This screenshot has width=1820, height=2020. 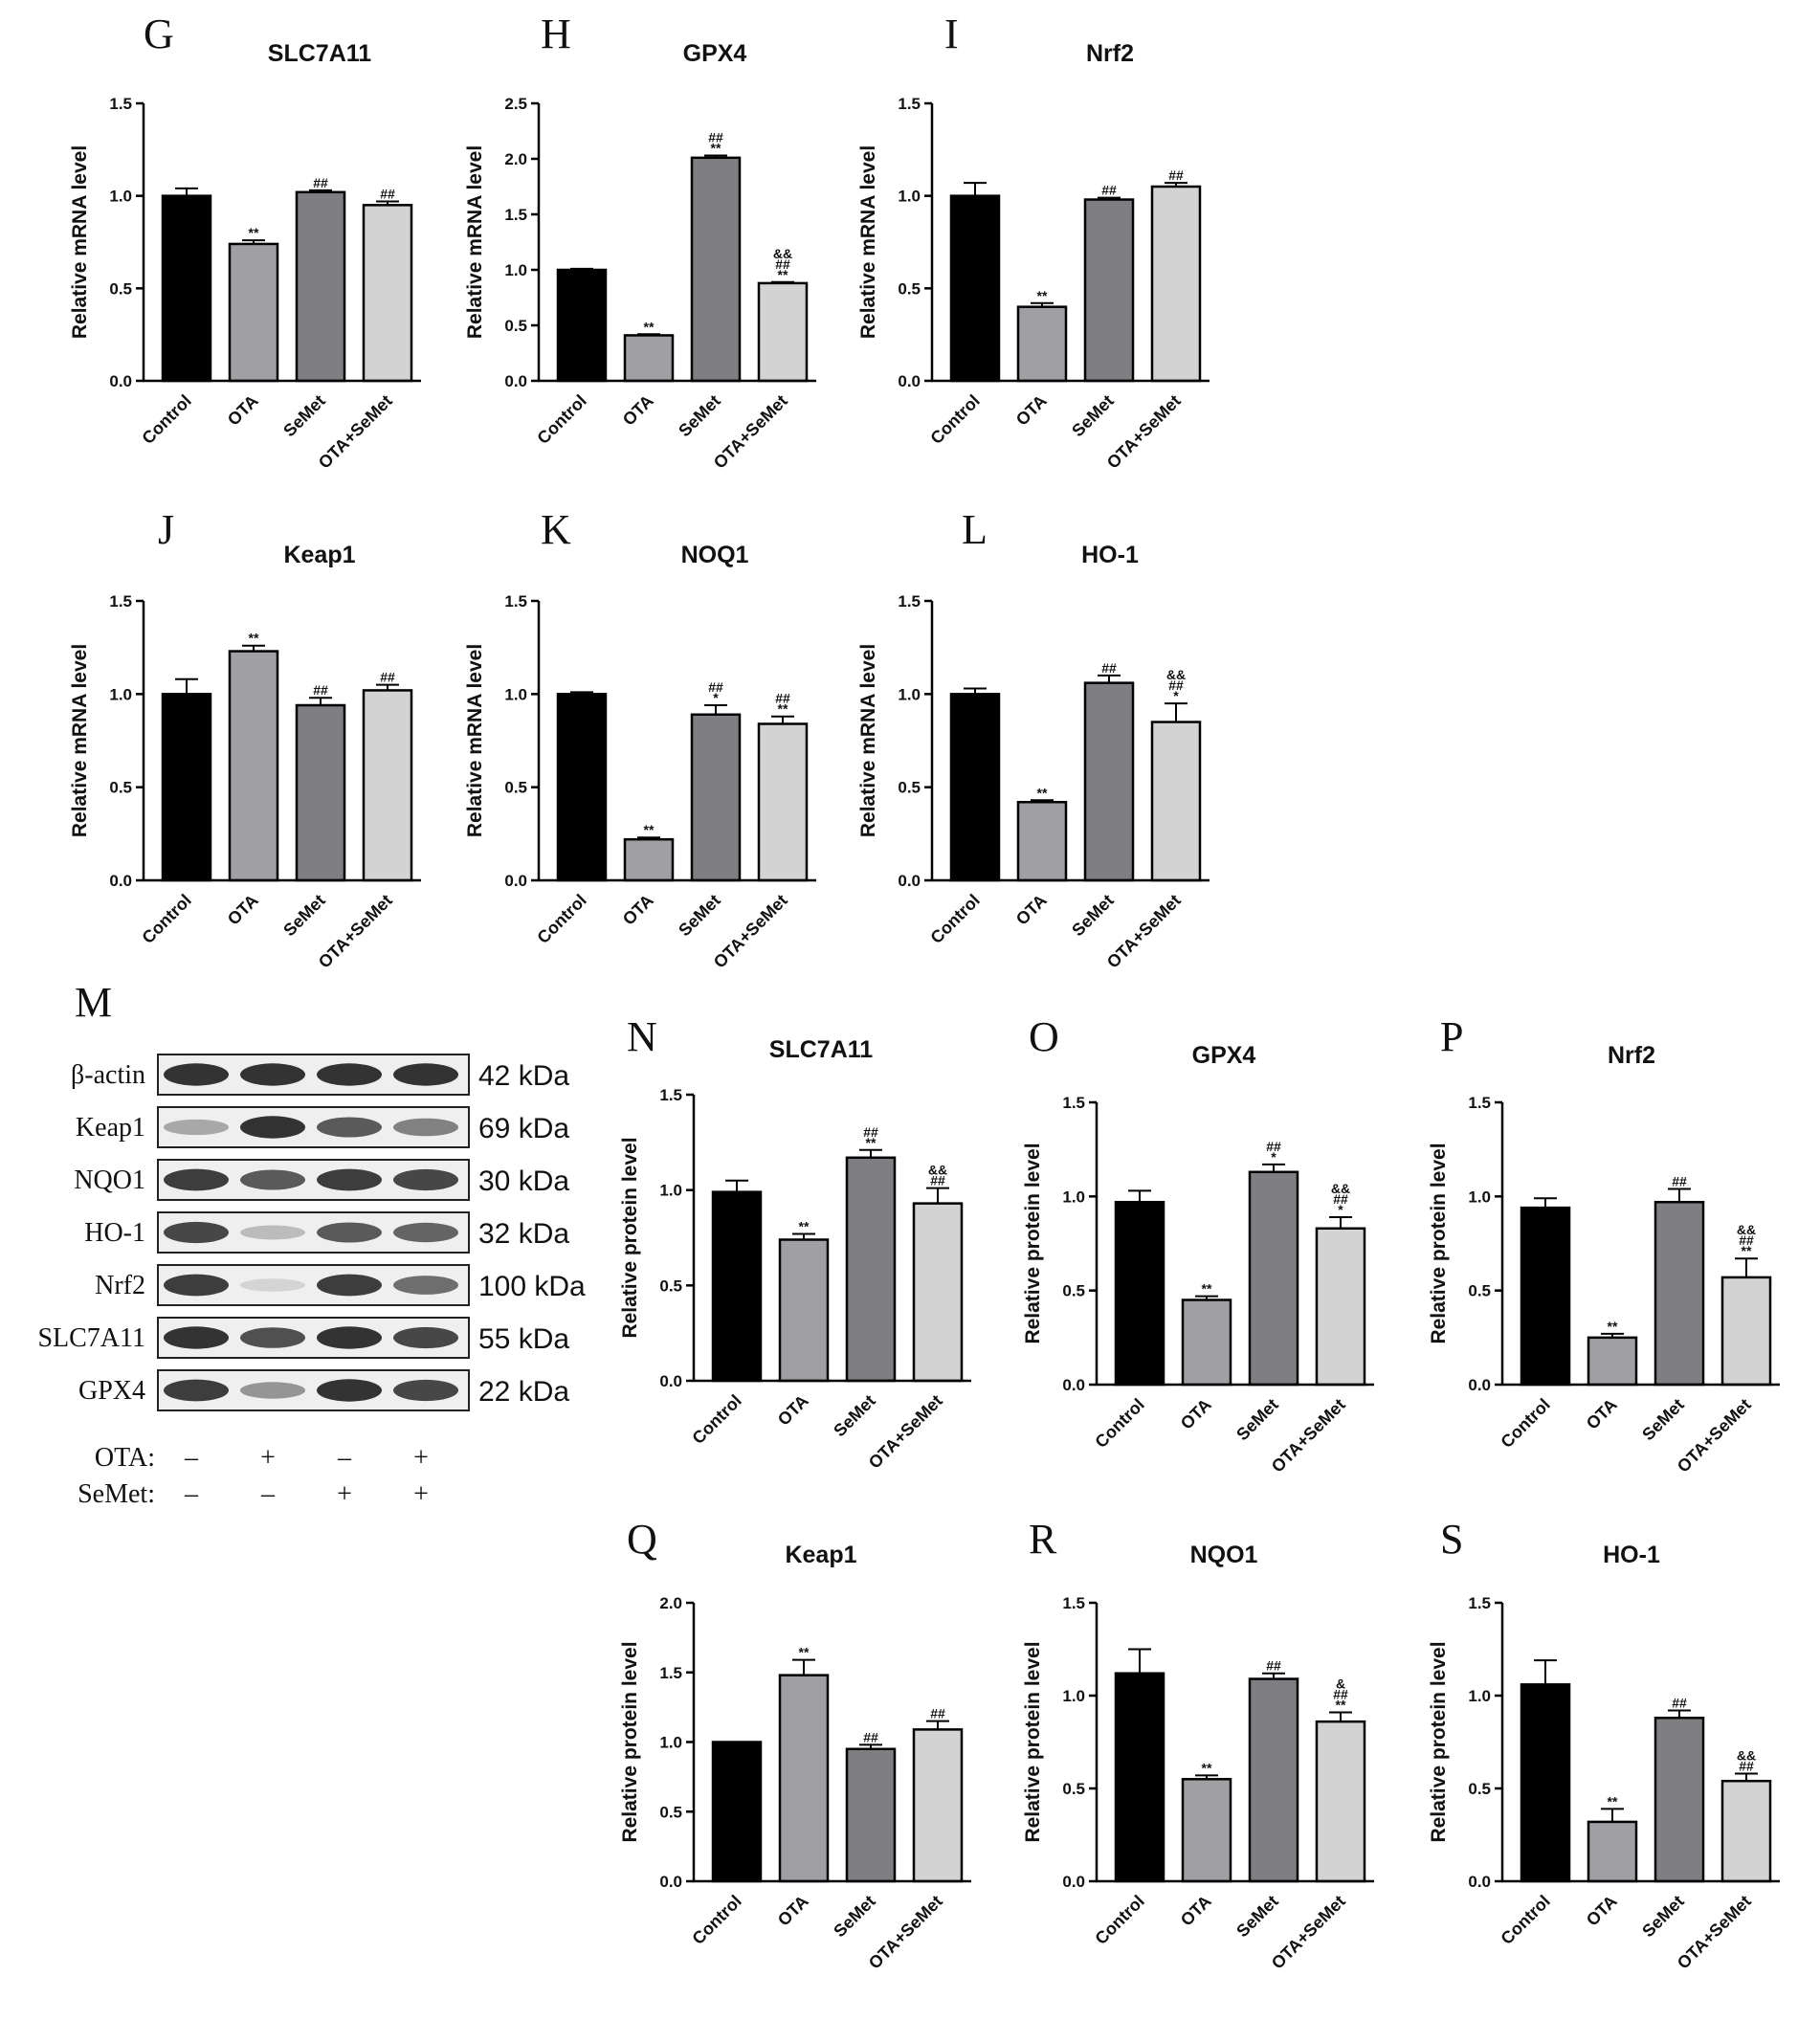 I want to click on blot-kda-label: 69 kDa, so click(x=523, y=1128).